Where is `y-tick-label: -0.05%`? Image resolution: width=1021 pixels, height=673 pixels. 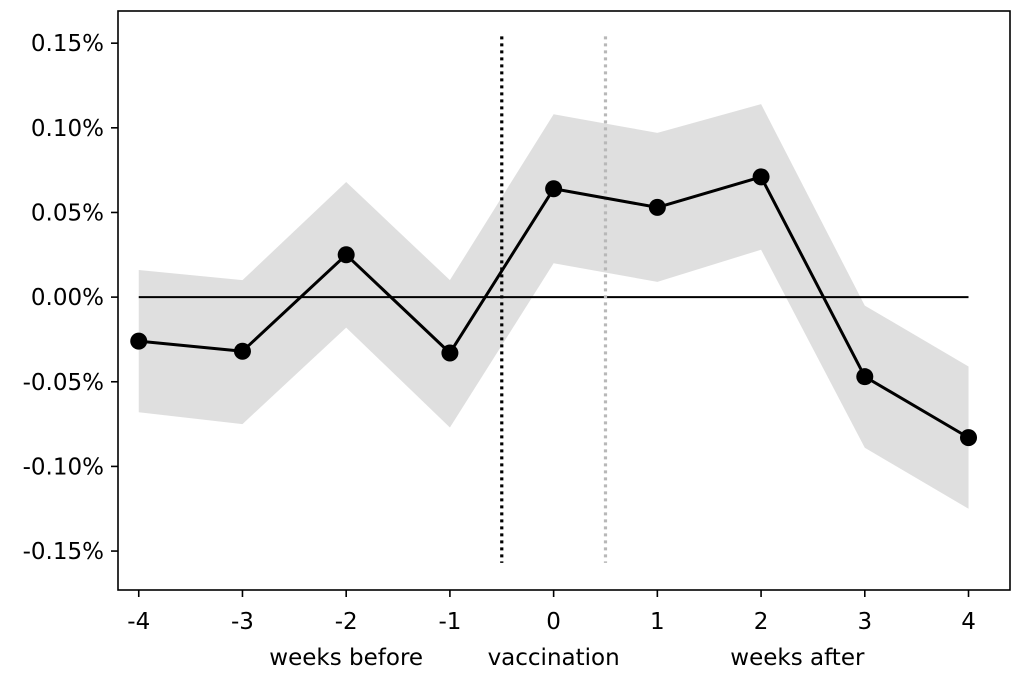
y-tick-label: -0.05% is located at coordinates (63, 383).